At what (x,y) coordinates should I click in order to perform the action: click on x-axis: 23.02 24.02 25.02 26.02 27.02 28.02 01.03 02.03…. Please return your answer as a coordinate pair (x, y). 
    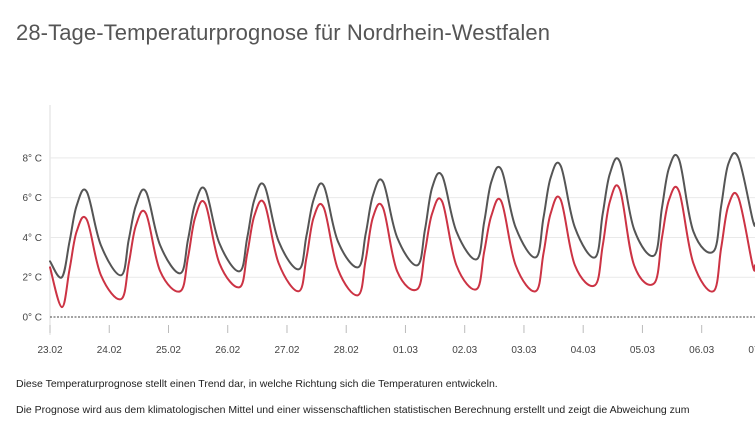
    Looking at the image, I should click on (396, 340).